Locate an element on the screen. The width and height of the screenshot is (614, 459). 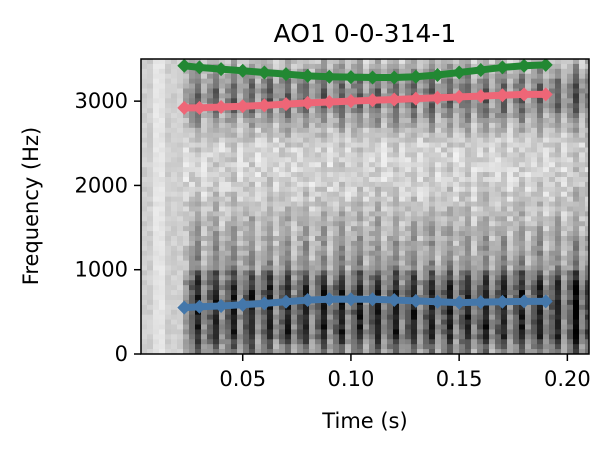
x-axis: 0.05 0.10 0.15 0.20 is located at coordinates (405, 372).